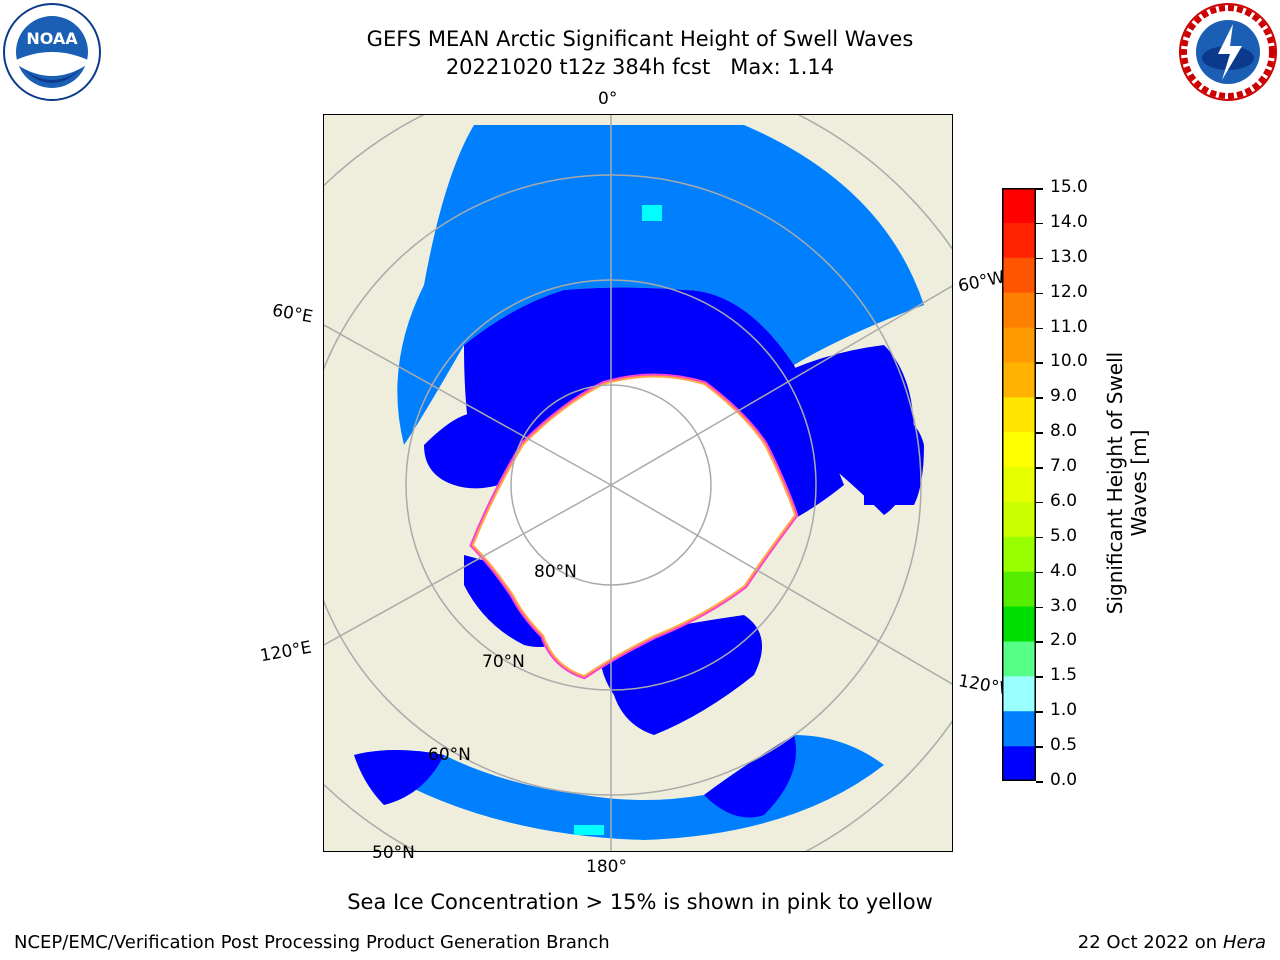 The image size is (1280, 960). What do you see at coordinates (449, 755) in the screenshot?
I see `parallel-label-60n: 60°N` at bounding box center [449, 755].